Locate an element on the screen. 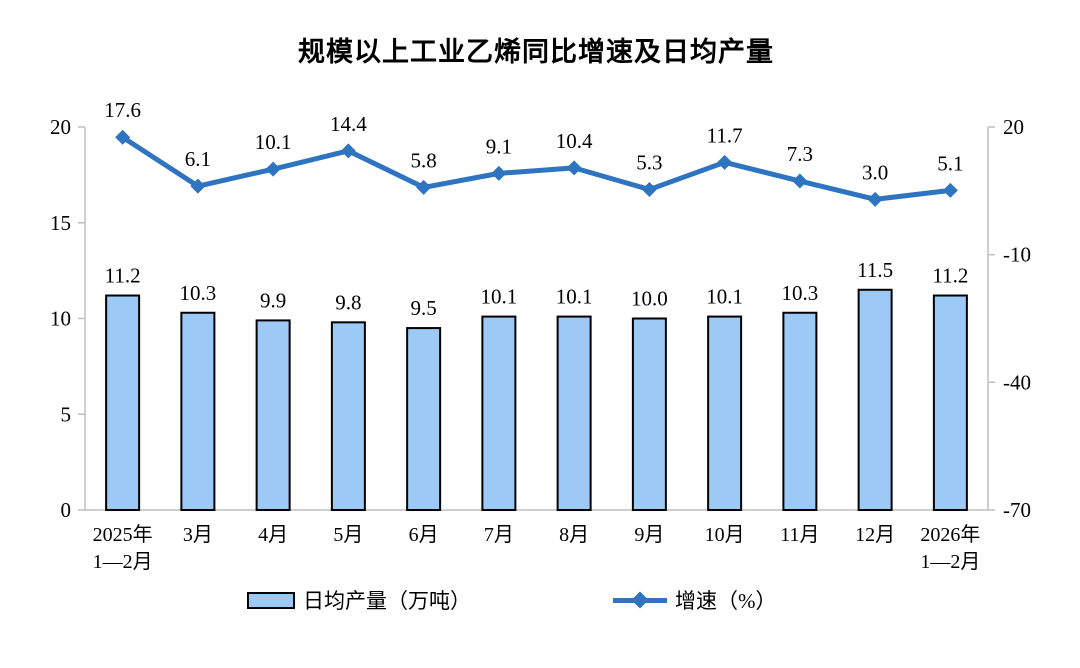  left-axis-tick-label: 15 is located at coordinates (60, 223).